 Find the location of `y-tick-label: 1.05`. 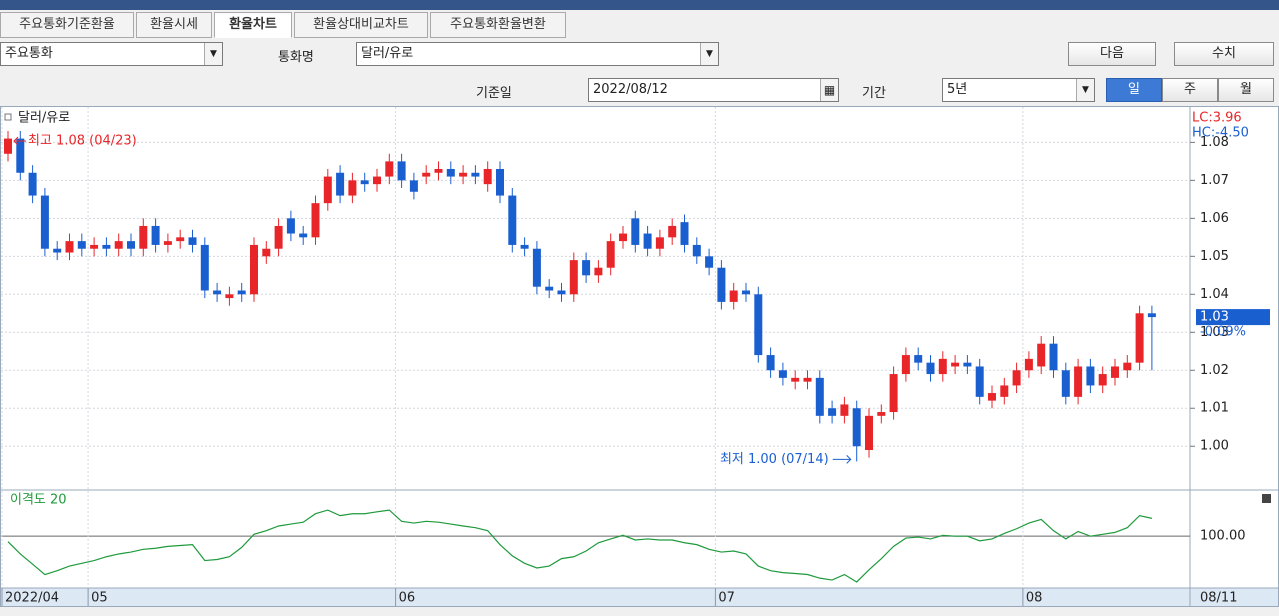

y-tick-label: 1.05 is located at coordinates (1214, 256).